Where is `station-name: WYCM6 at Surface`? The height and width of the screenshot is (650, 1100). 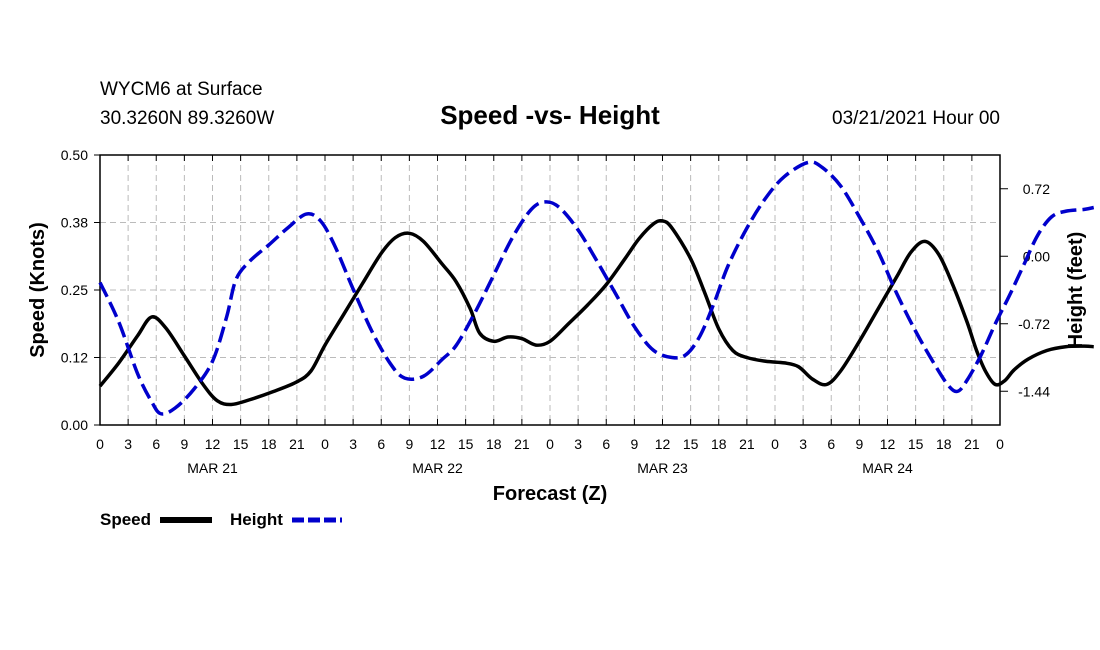 station-name: WYCM6 at Surface is located at coordinates (181, 89).